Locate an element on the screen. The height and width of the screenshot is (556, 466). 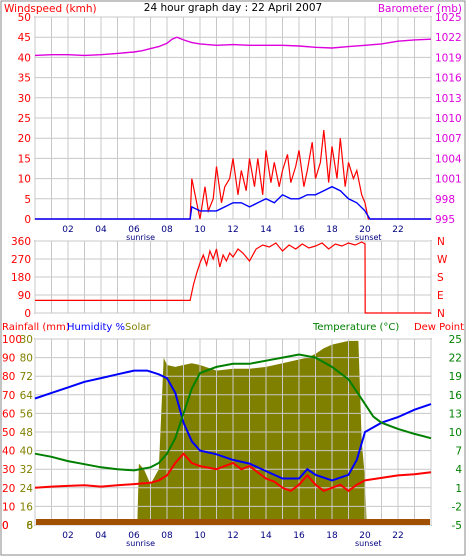
humidity-tick-label: 30 is located at coordinates (26, 340).